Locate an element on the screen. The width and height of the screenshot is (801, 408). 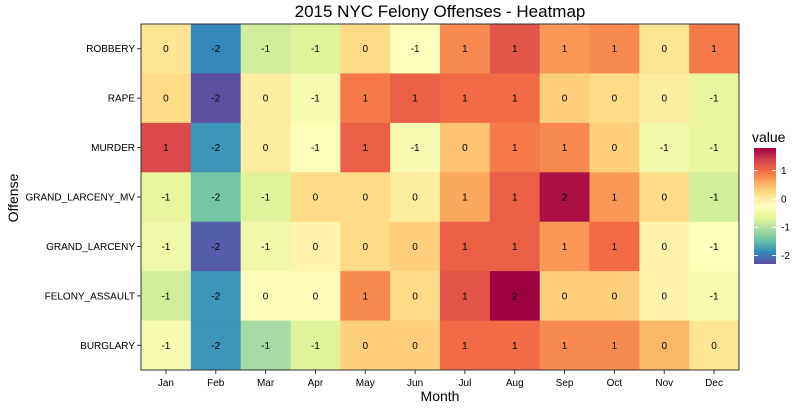
cell-value-label: 2 is located at coordinates (565, 198).